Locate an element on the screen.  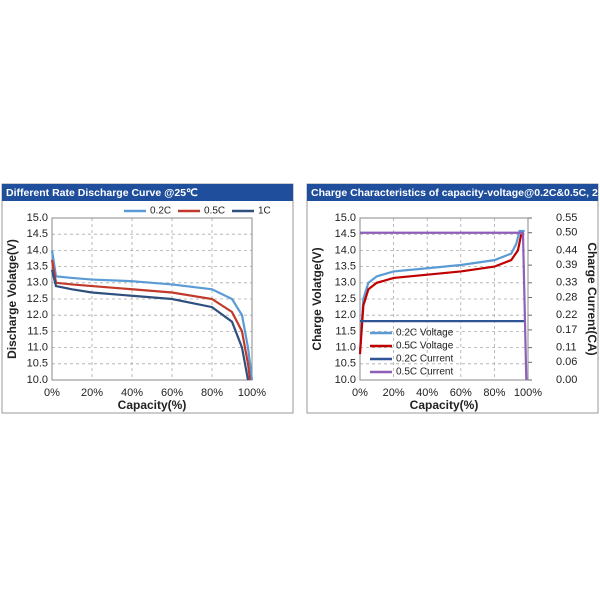
y2-tick-label: 0.44 is located at coordinates (566, 250).